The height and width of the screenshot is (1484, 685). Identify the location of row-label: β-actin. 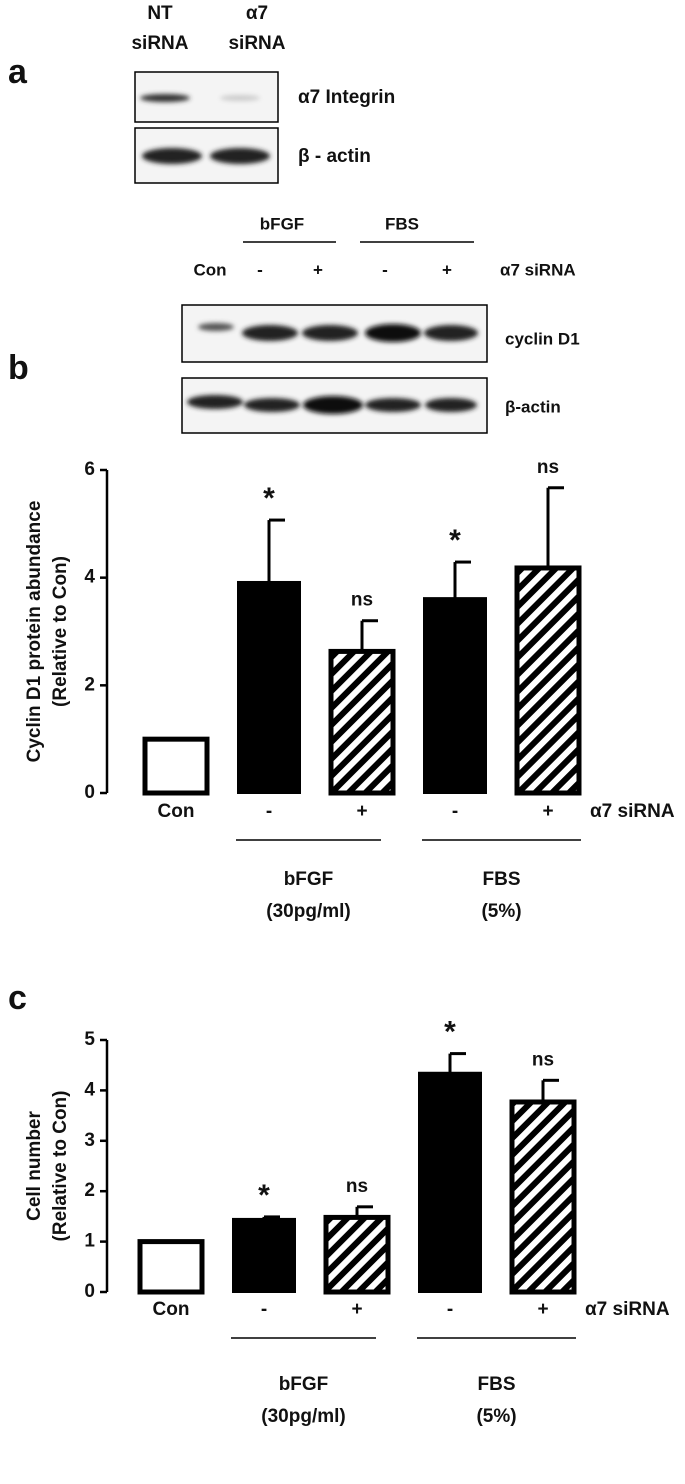
(533, 406).